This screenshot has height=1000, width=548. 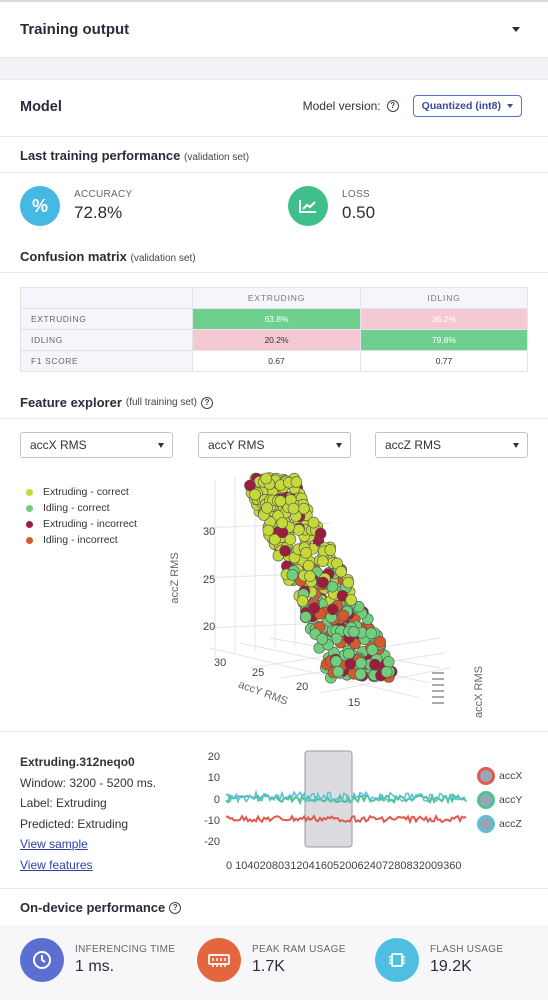 I want to click on accz-line, so click(x=346, y=796).